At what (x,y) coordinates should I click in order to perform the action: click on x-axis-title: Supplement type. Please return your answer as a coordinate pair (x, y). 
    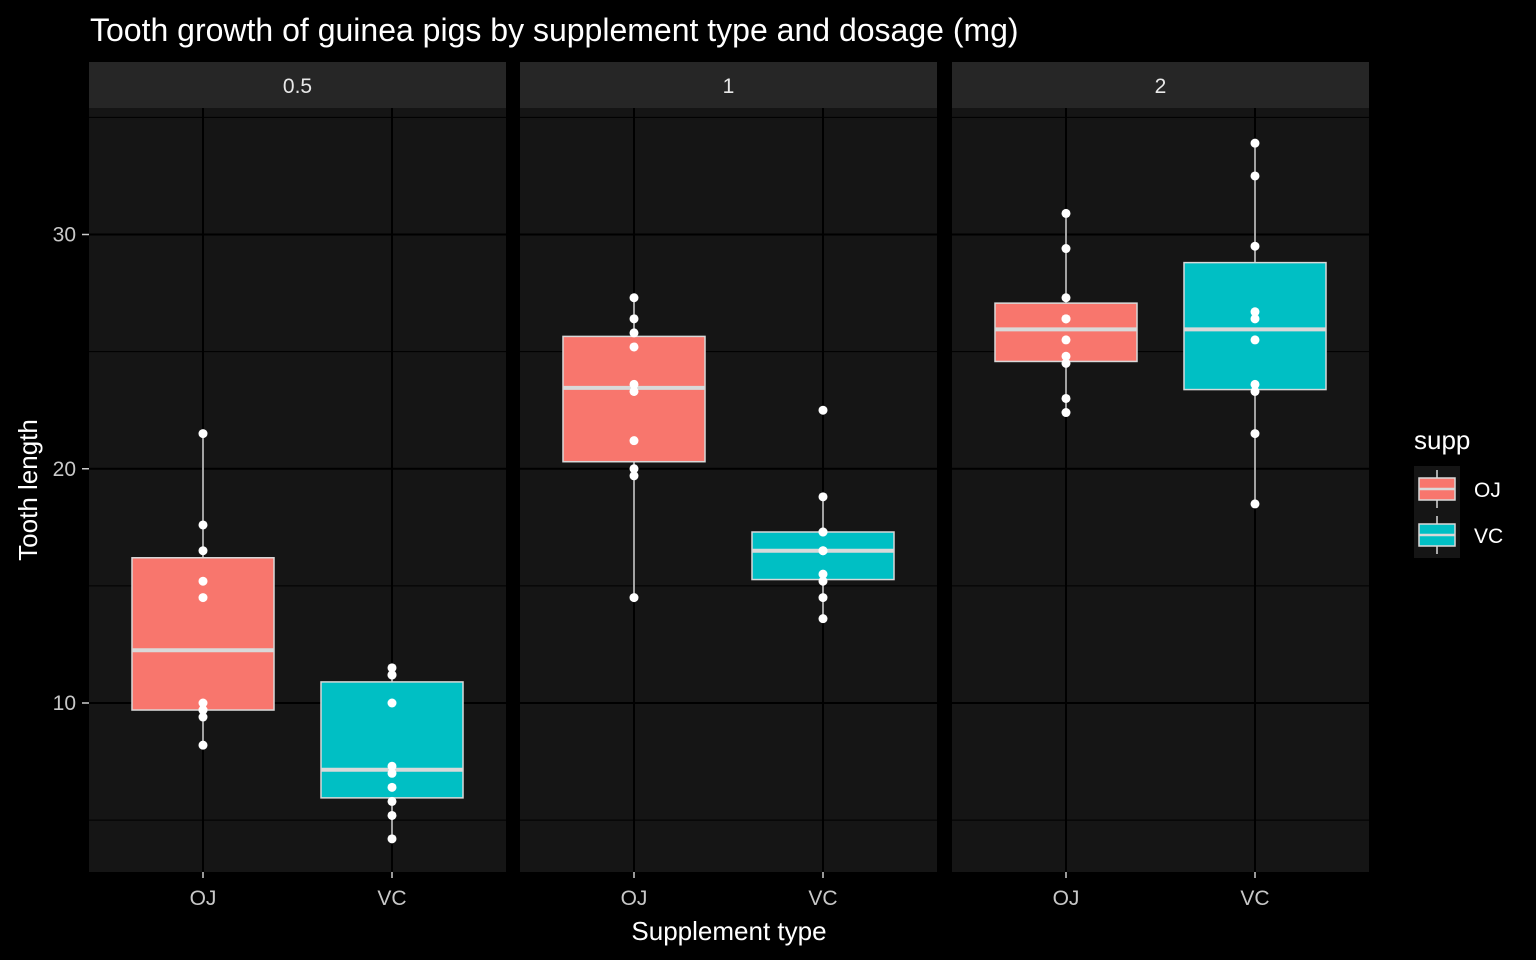
    Looking at the image, I should click on (728, 931).